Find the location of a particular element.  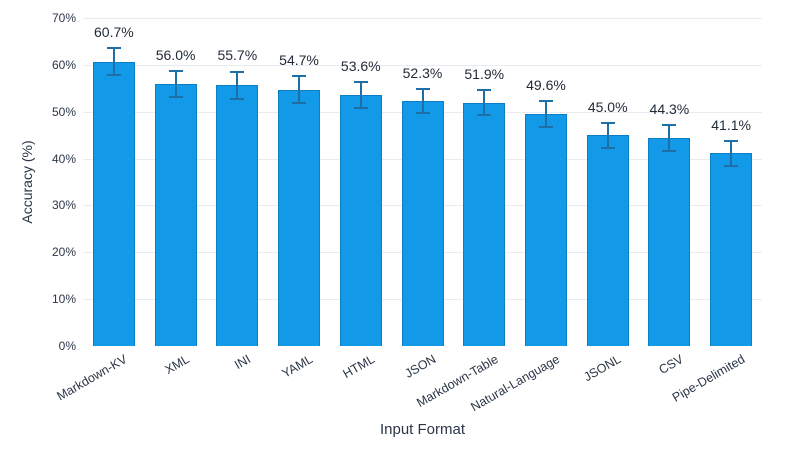

bar-markdown-table is located at coordinates (484, 224).